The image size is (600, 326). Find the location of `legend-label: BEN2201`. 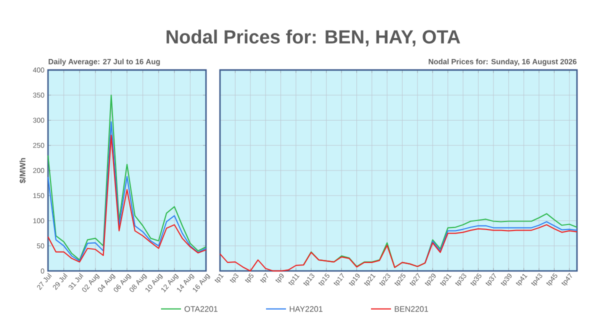

legend-label: BEN2201 is located at coordinates (411, 309).